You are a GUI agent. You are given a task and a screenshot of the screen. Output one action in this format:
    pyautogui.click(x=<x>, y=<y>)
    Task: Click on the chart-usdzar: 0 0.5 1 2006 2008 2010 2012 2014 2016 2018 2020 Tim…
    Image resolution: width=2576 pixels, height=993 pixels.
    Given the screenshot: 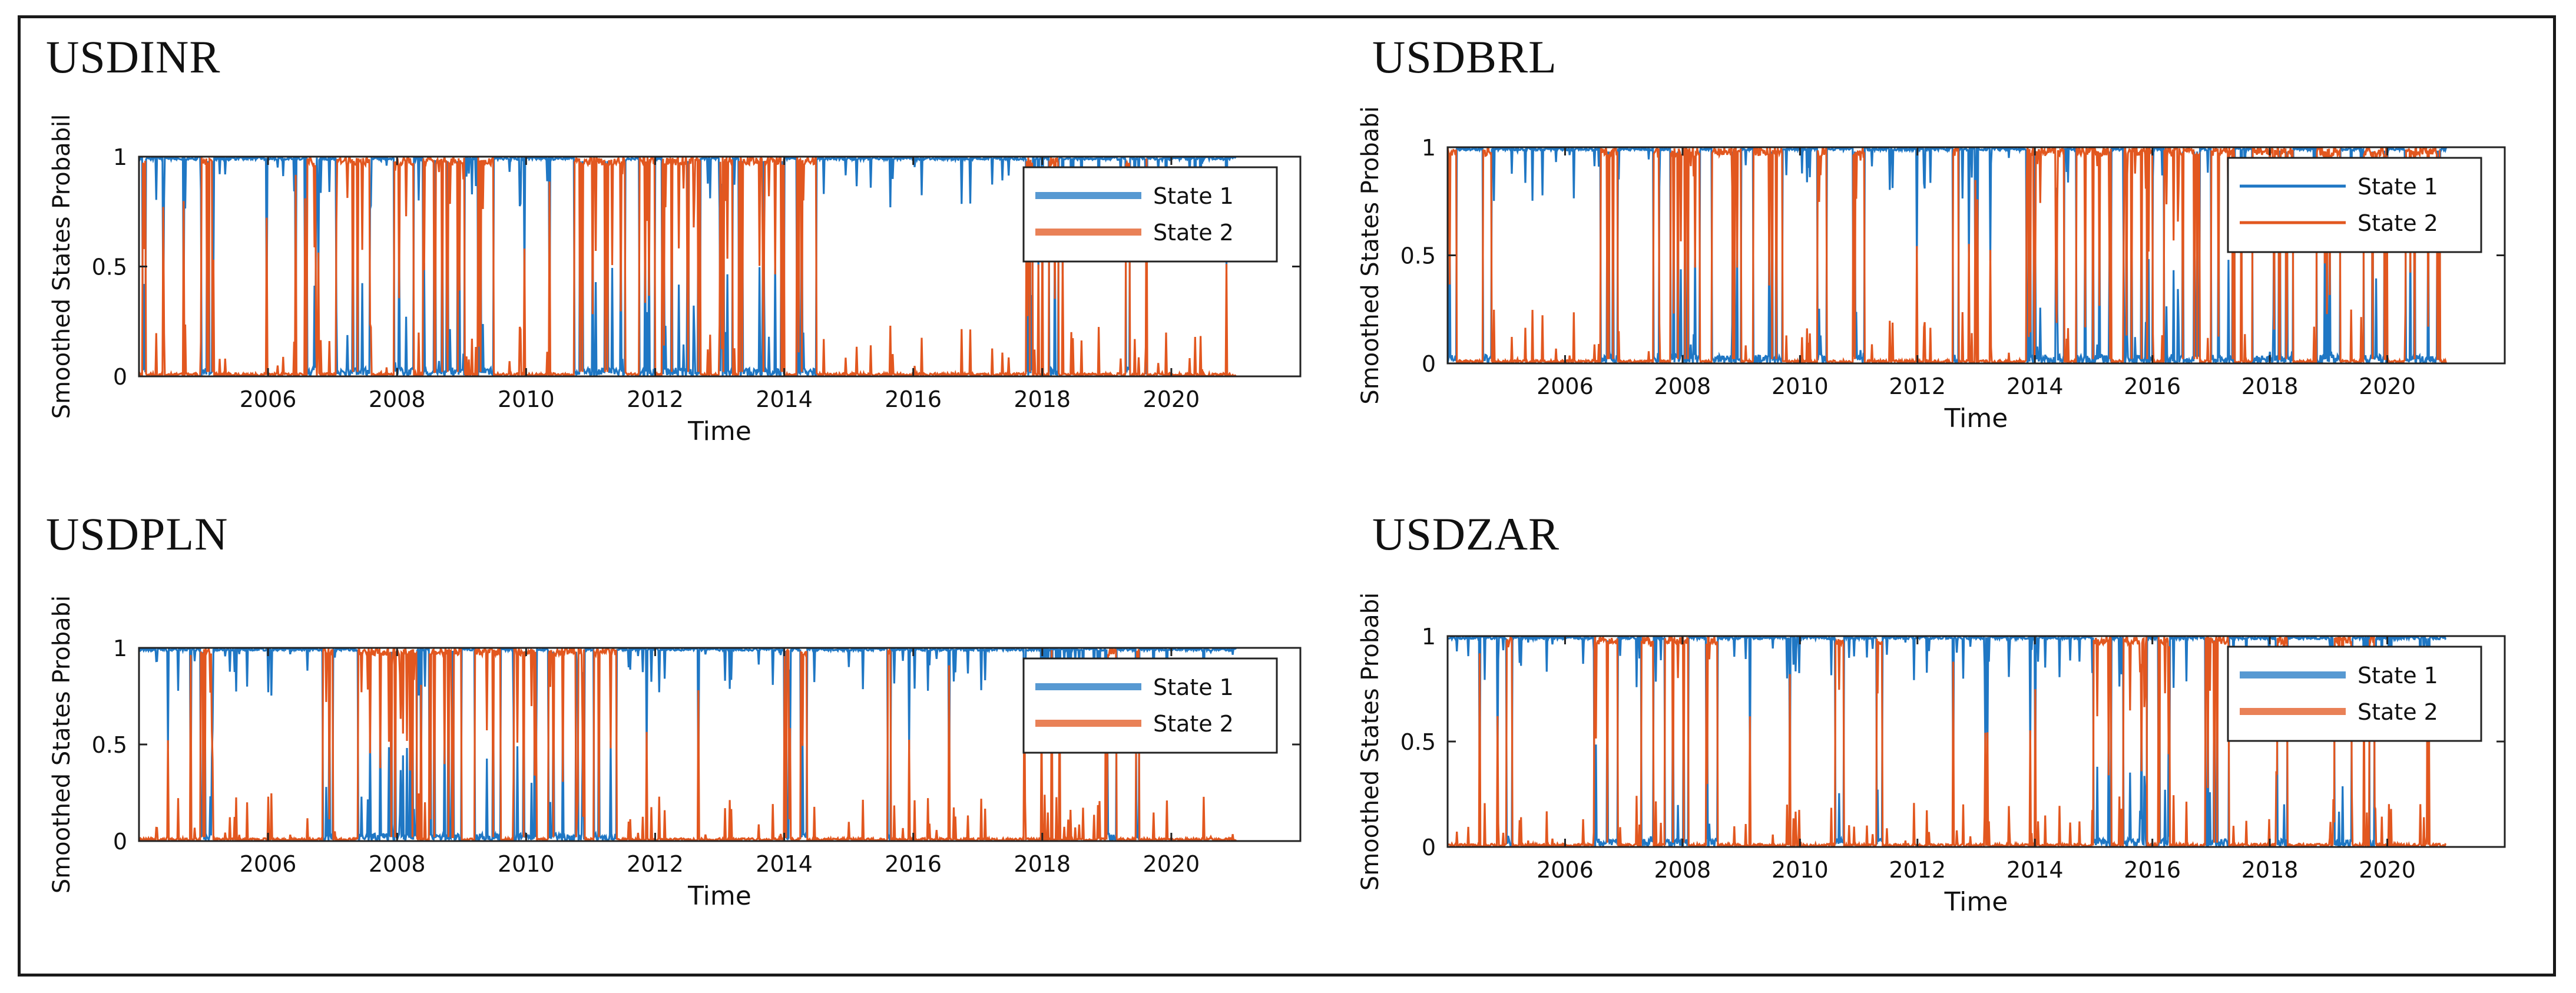 What is the action you would take?
    pyautogui.click(x=1931, y=755)
    